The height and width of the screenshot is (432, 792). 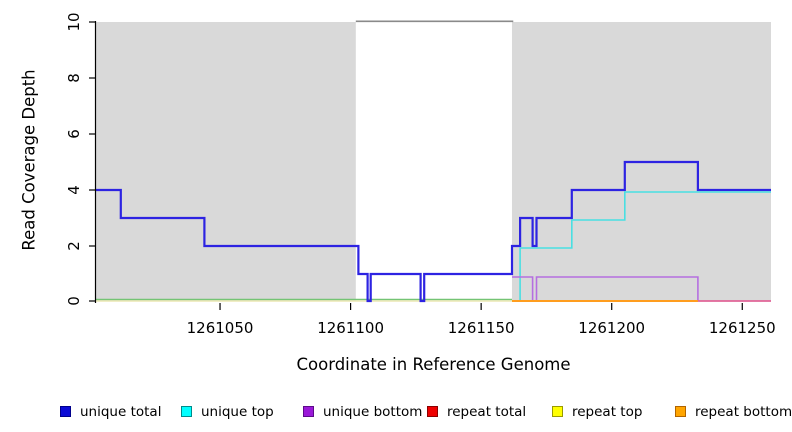 What do you see at coordinates (432, 411) in the screenshot?
I see `repeat-total-swatch-icon` at bounding box center [432, 411].